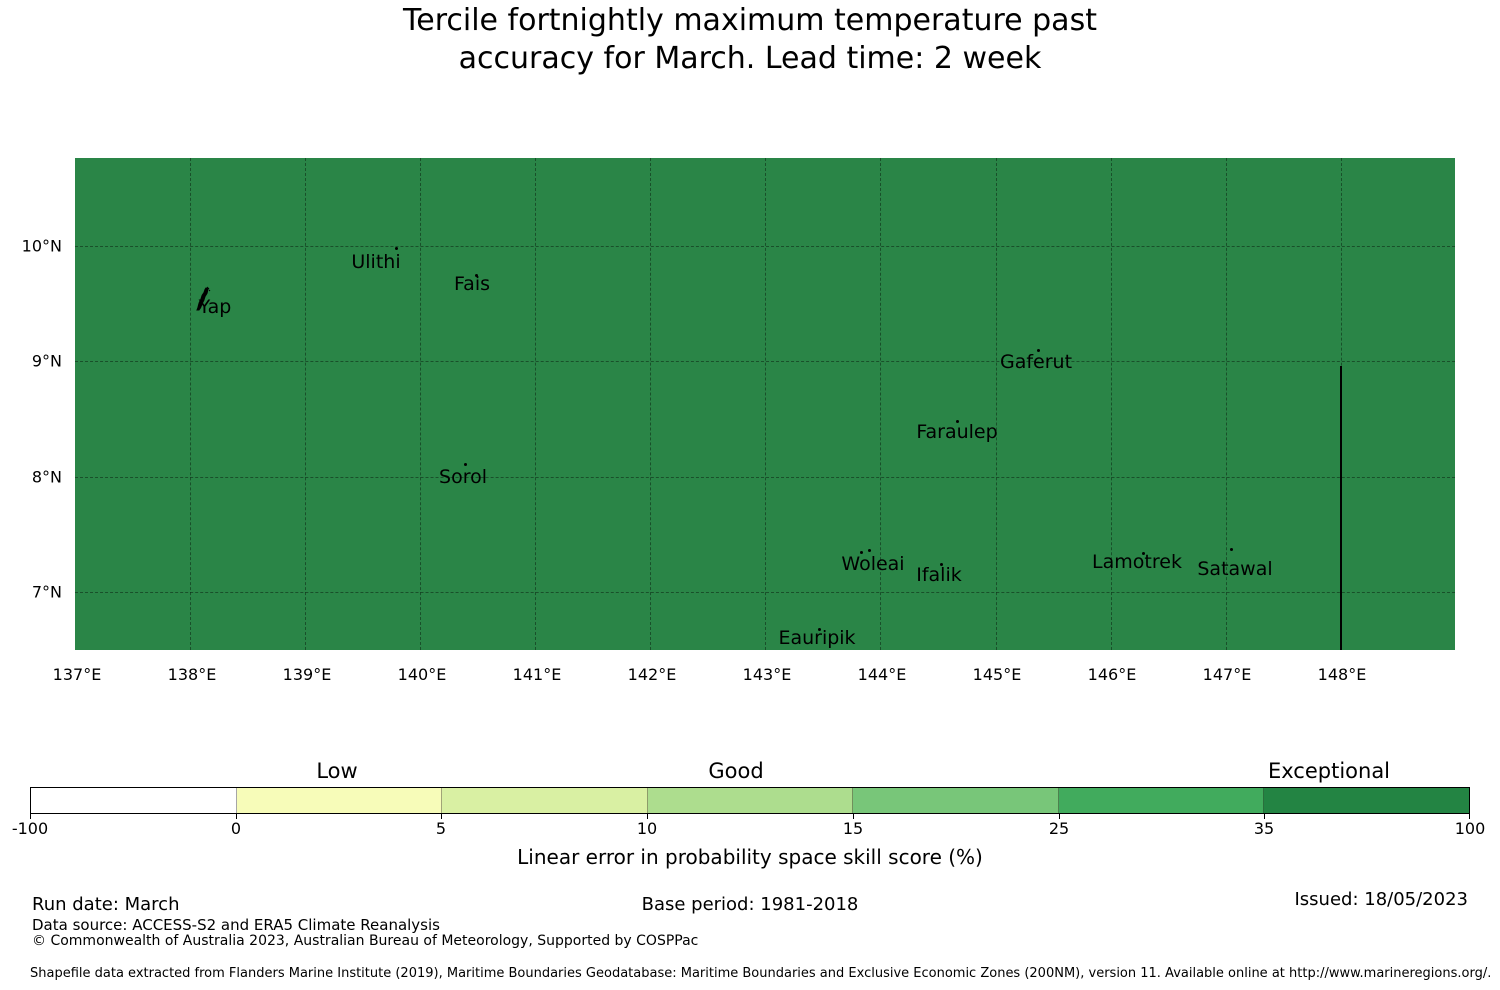 The height and width of the screenshot is (990, 1500). What do you see at coordinates (192, 674) in the screenshot?
I see `x-tick-138e: 138°E` at bounding box center [192, 674].